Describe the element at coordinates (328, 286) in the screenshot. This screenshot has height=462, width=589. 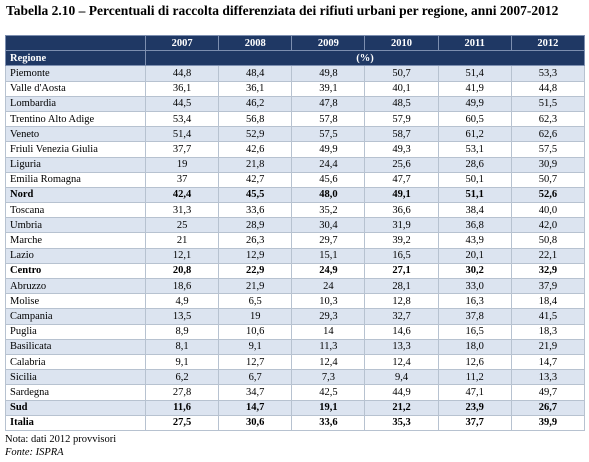
I see `value-cell: 24` at that location.